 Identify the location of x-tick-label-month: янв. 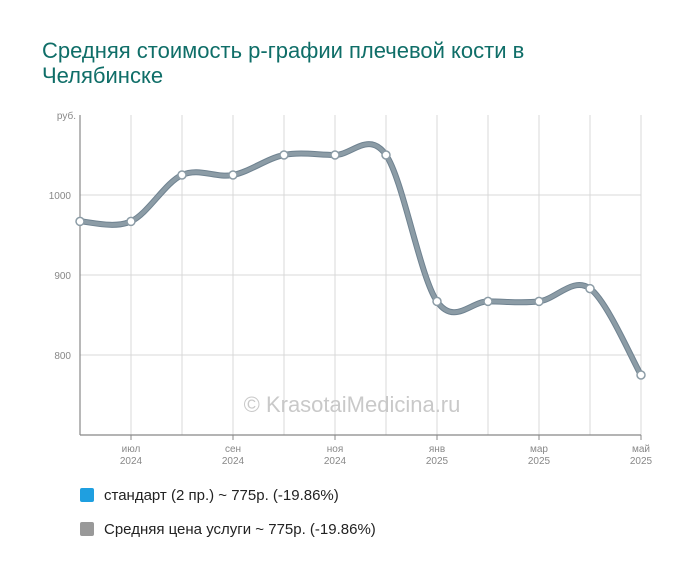
(437, 449).